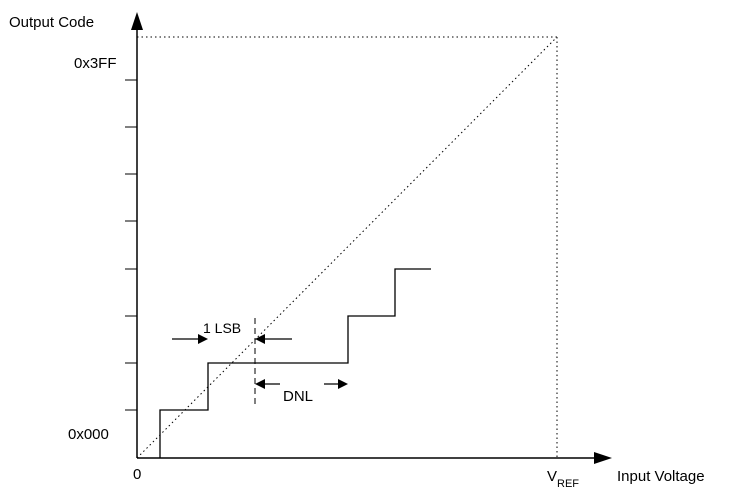 The width and height of the screenshot is (734, 490). I want to click on x-ref-subscript: REF, so click(568, 484).